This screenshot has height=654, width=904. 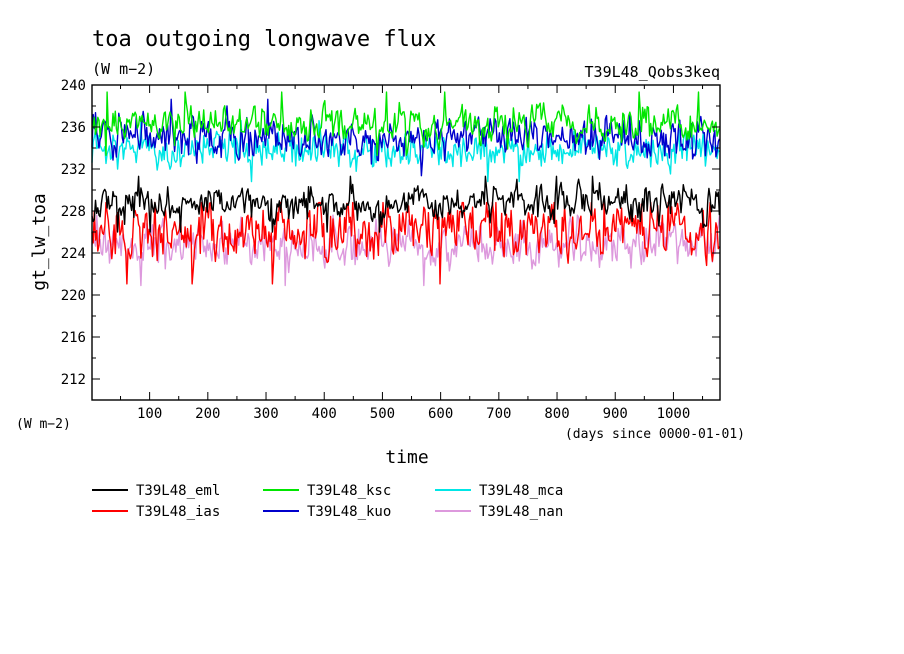 I want to click on y-axis-units: (W m−2), so click(x=43, y=424).